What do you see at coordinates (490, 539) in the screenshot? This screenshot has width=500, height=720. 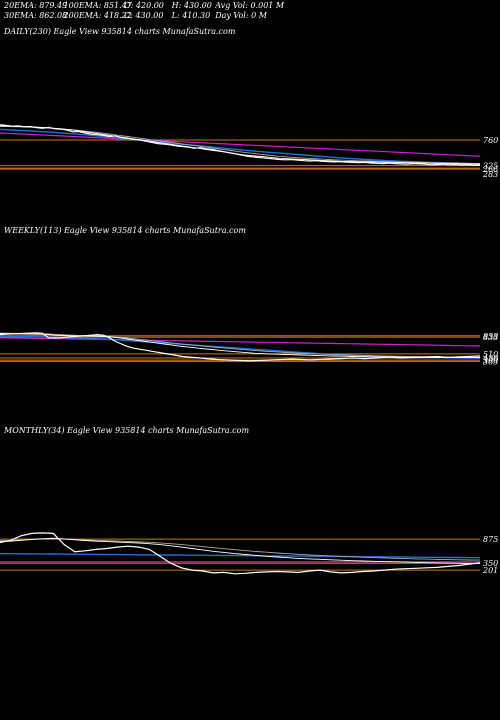 I see `monthly-level-label: 875` at bounding box center [490, 539].